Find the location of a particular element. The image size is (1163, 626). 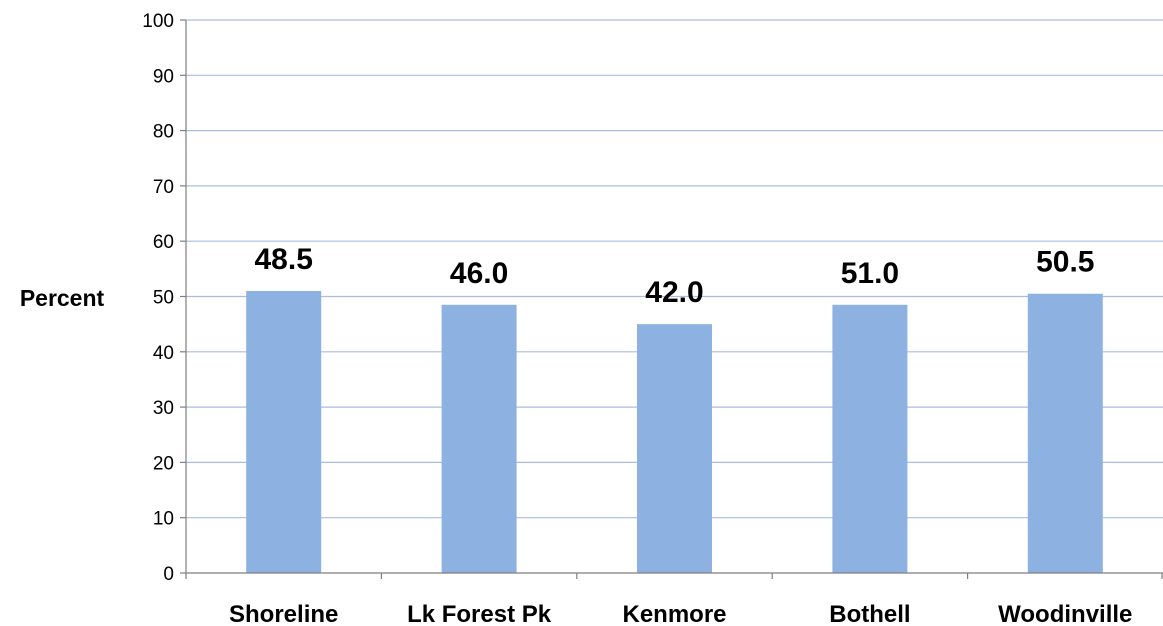

data-label: 42.0 is located at coordinates (674, 292).